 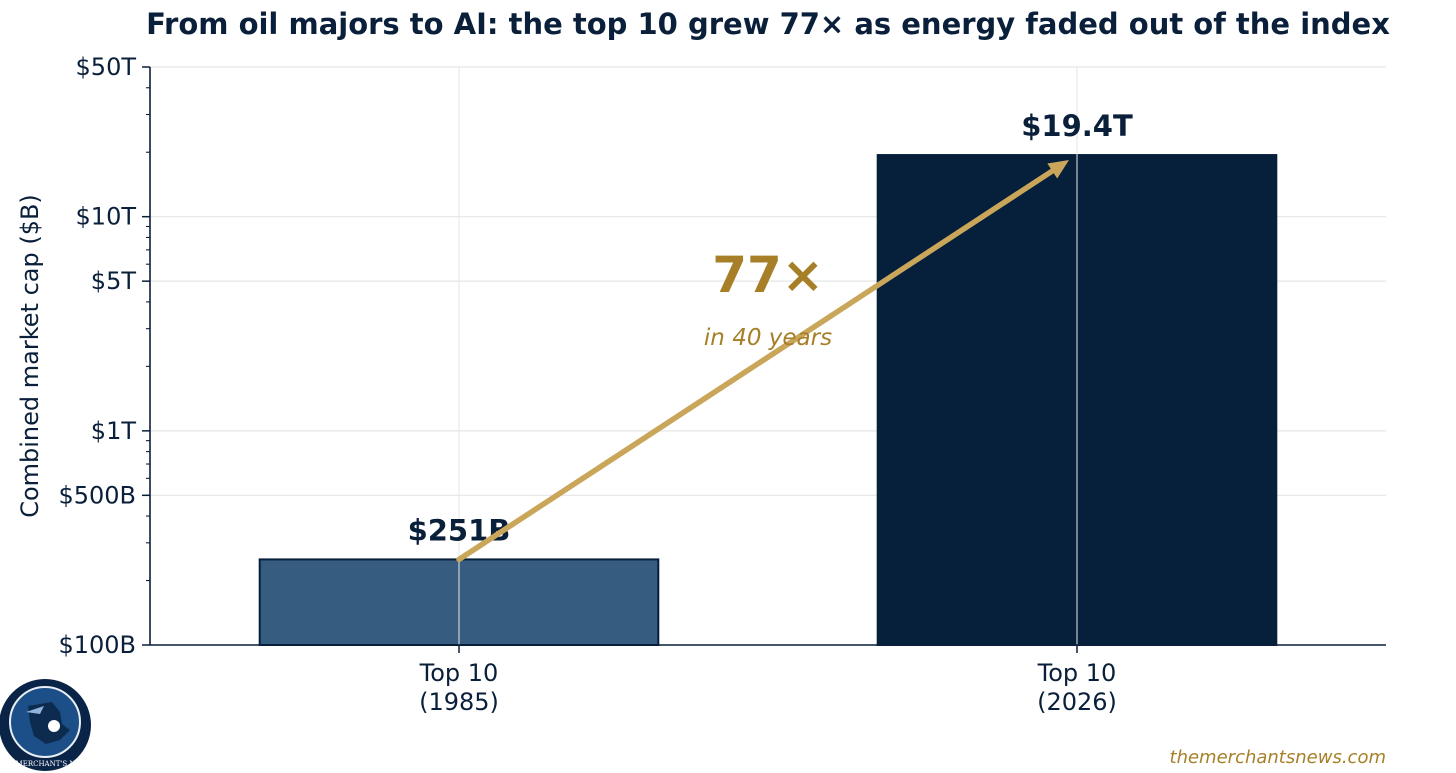 I want to click on y-tick-label: $500B, so click(x=97, y=495).